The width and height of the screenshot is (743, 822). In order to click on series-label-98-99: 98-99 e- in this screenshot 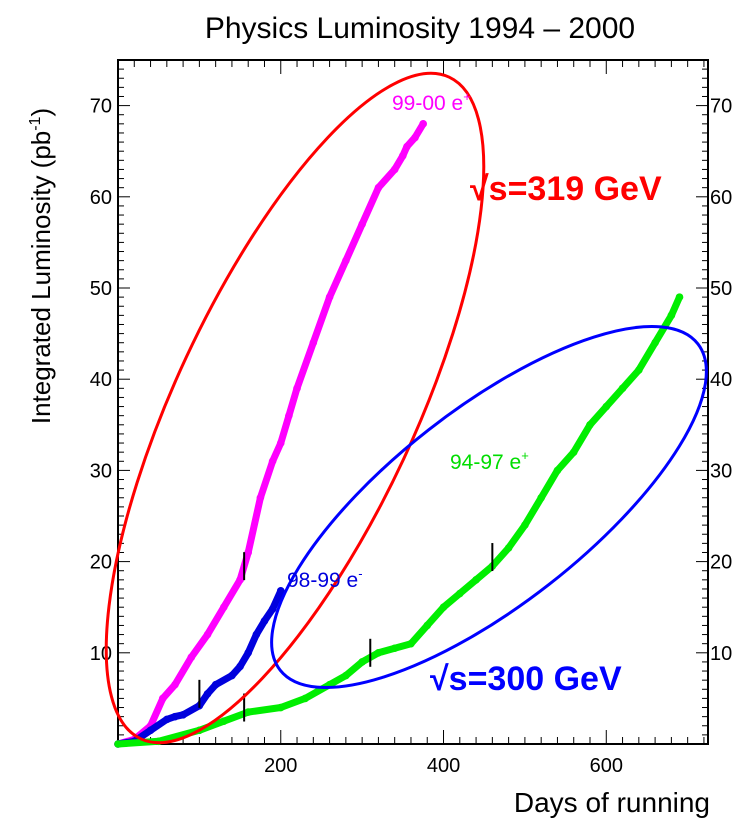, I will do `click(325, 579)`.